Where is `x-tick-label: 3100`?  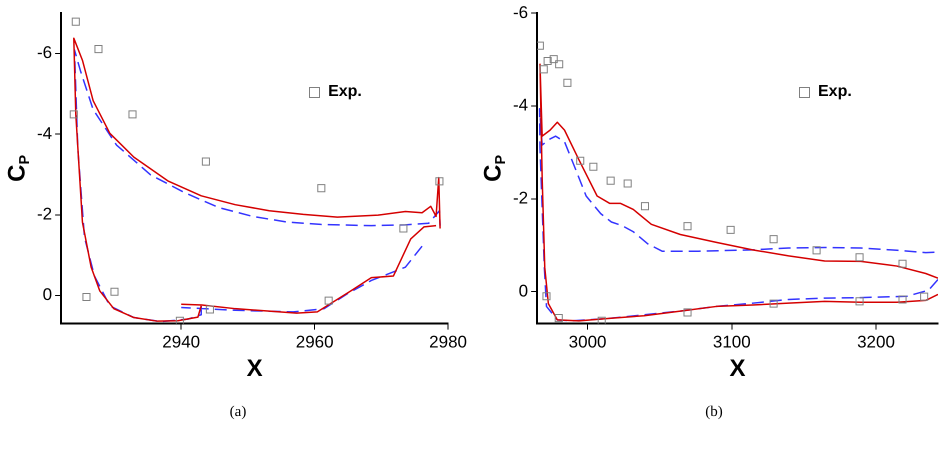
x-tick-label: 3100 is located at coordinates (731, 342).